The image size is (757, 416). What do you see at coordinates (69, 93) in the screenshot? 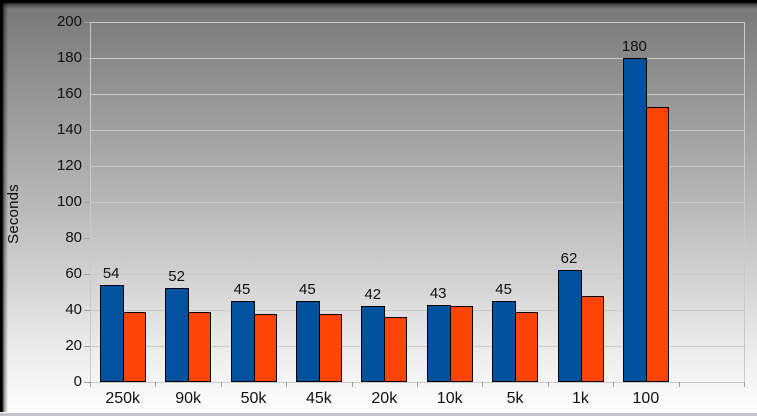
I see `y-tick-label-160: 160` at bounding box center [69, 93].